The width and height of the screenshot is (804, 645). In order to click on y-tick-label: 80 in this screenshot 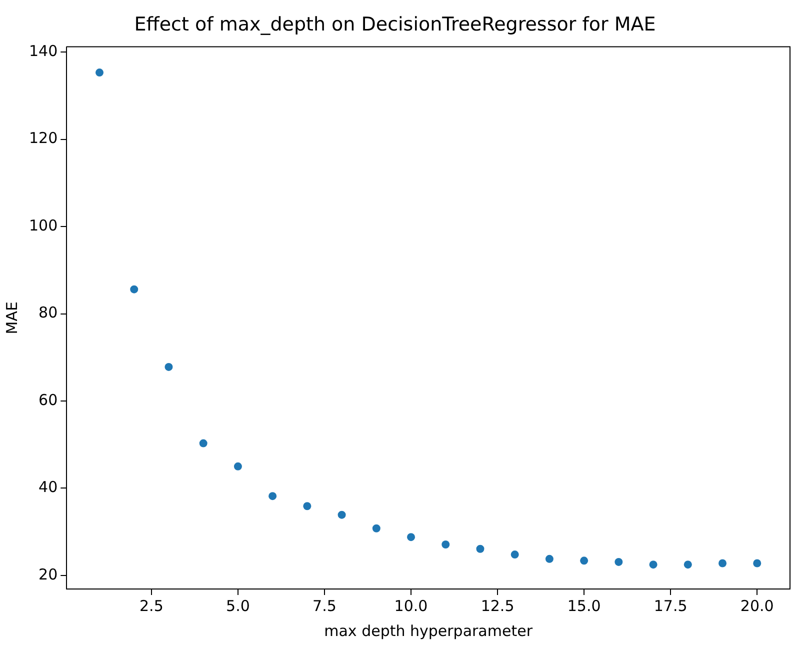, I will do `click(48, 313)`.